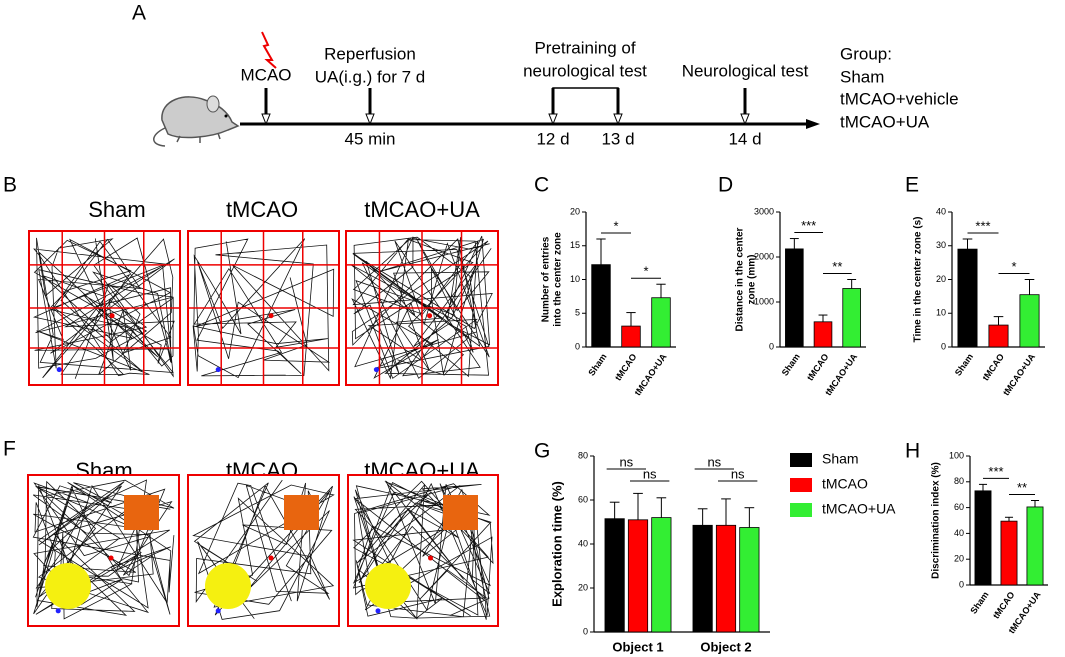 This screenshot has width=1065, height=657. What do you see at coordinates (840, 459) in the screenshot?
I see `legend-label: Sham` at bounding box center [840, 459].